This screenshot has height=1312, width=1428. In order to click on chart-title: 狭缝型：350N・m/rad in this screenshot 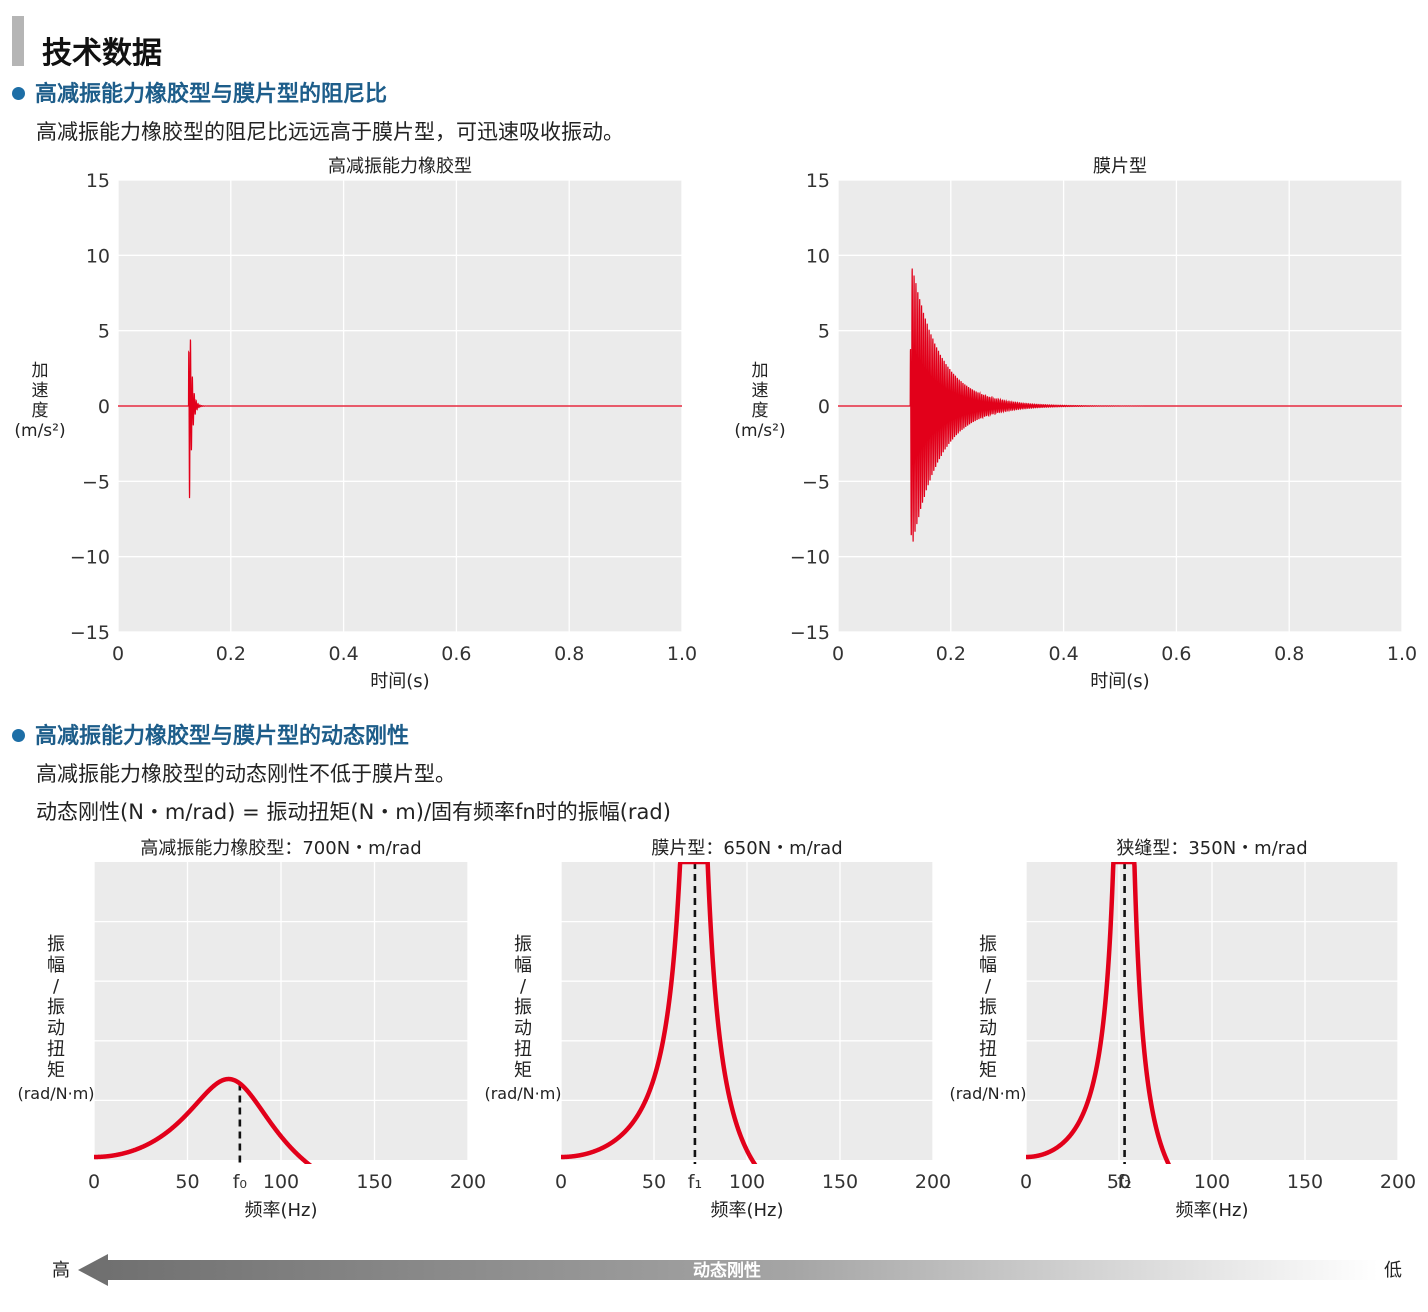, I will do `click(1211, 848)`.